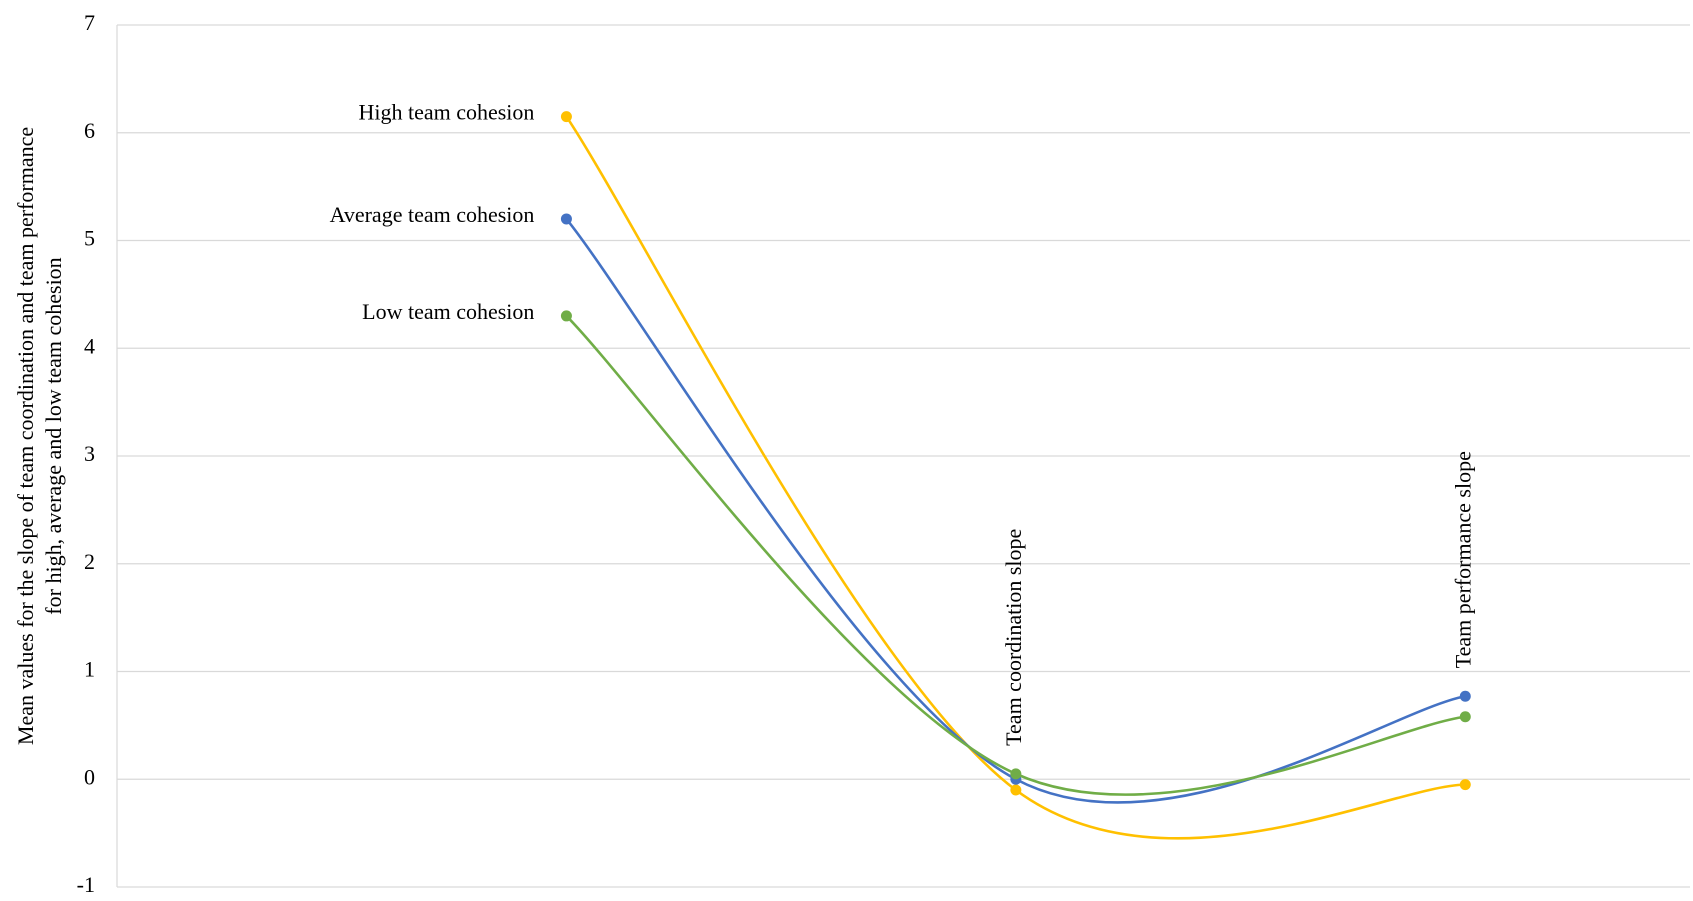 This screenshot has width=1693, height=901. I want to click on y-axis-title-line: for high, average and low team cohesion, so click(53, 435).